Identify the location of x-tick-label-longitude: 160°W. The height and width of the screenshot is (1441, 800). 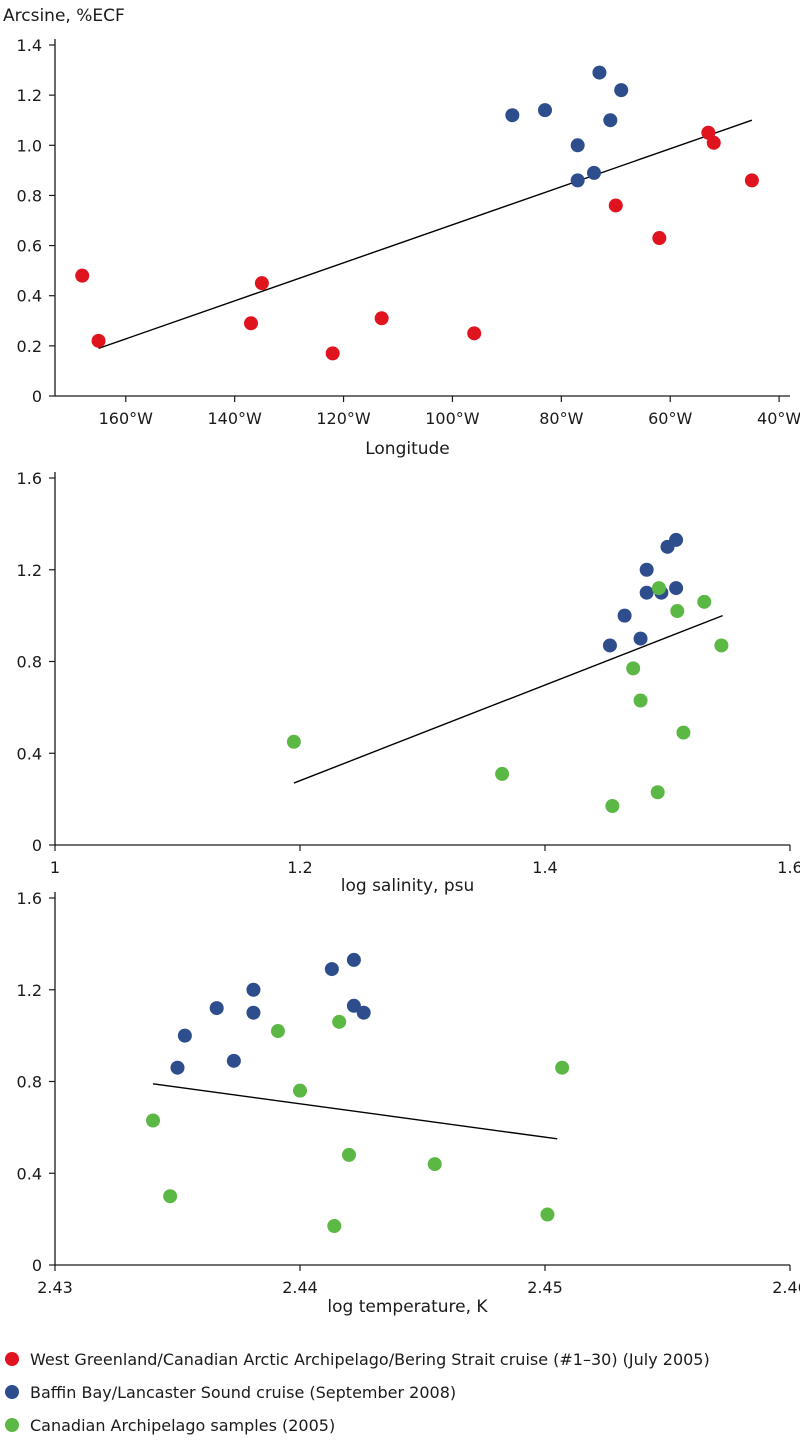
(126, 418).